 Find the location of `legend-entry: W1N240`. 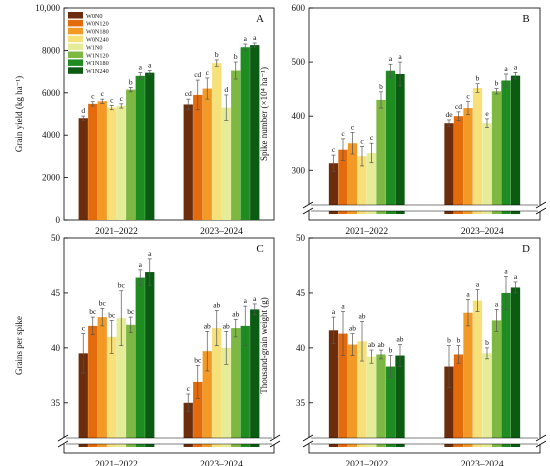

legend-entry: W1N240 is located at coordinates (97, 71).